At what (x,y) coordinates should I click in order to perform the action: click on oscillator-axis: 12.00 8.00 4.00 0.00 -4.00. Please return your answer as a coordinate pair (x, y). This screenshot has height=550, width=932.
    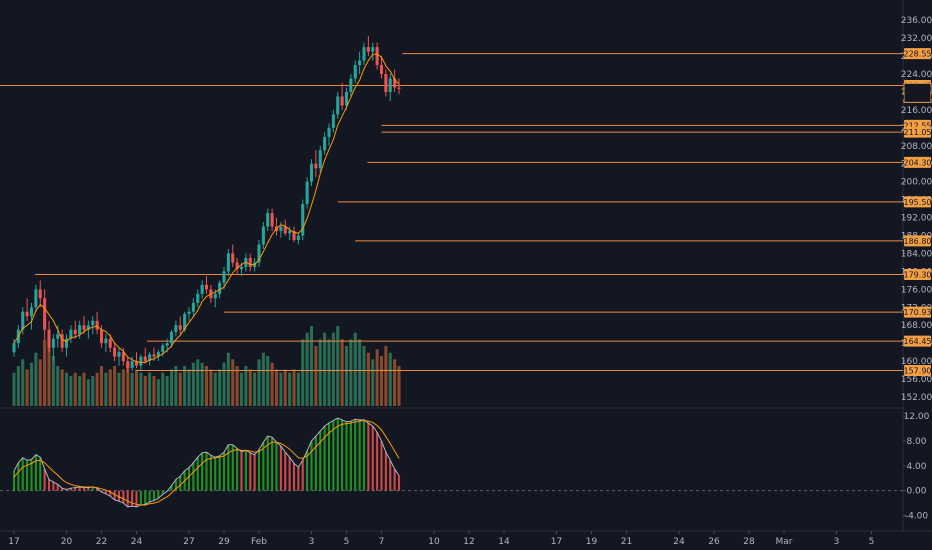
    Looking at the image, I should click on (916, 466).